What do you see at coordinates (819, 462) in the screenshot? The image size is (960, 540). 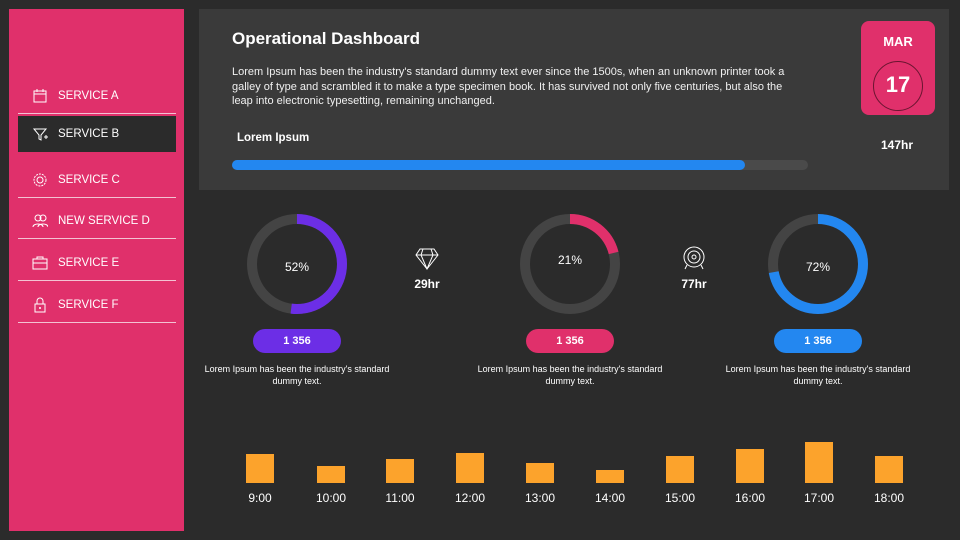 I see `bar-17:00` at bounding box center [819, 462].